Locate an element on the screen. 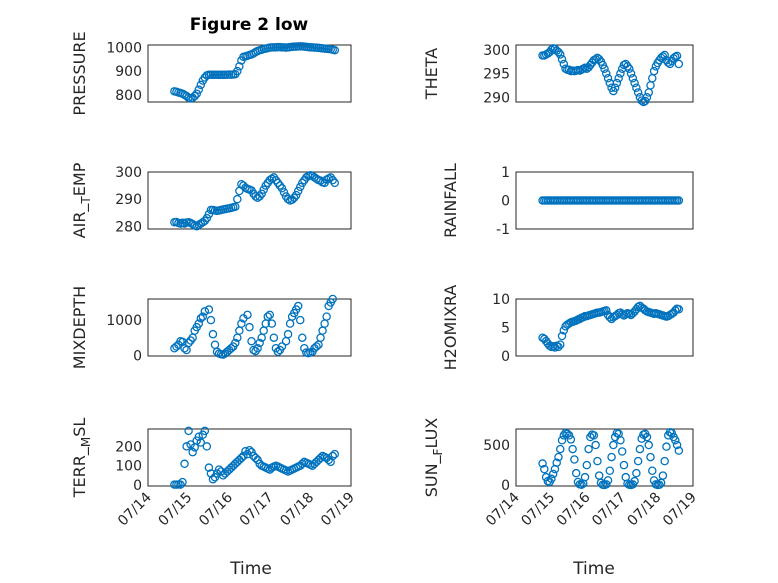  y-axis-label: PRESSURE is located at coordinates (79, 73).